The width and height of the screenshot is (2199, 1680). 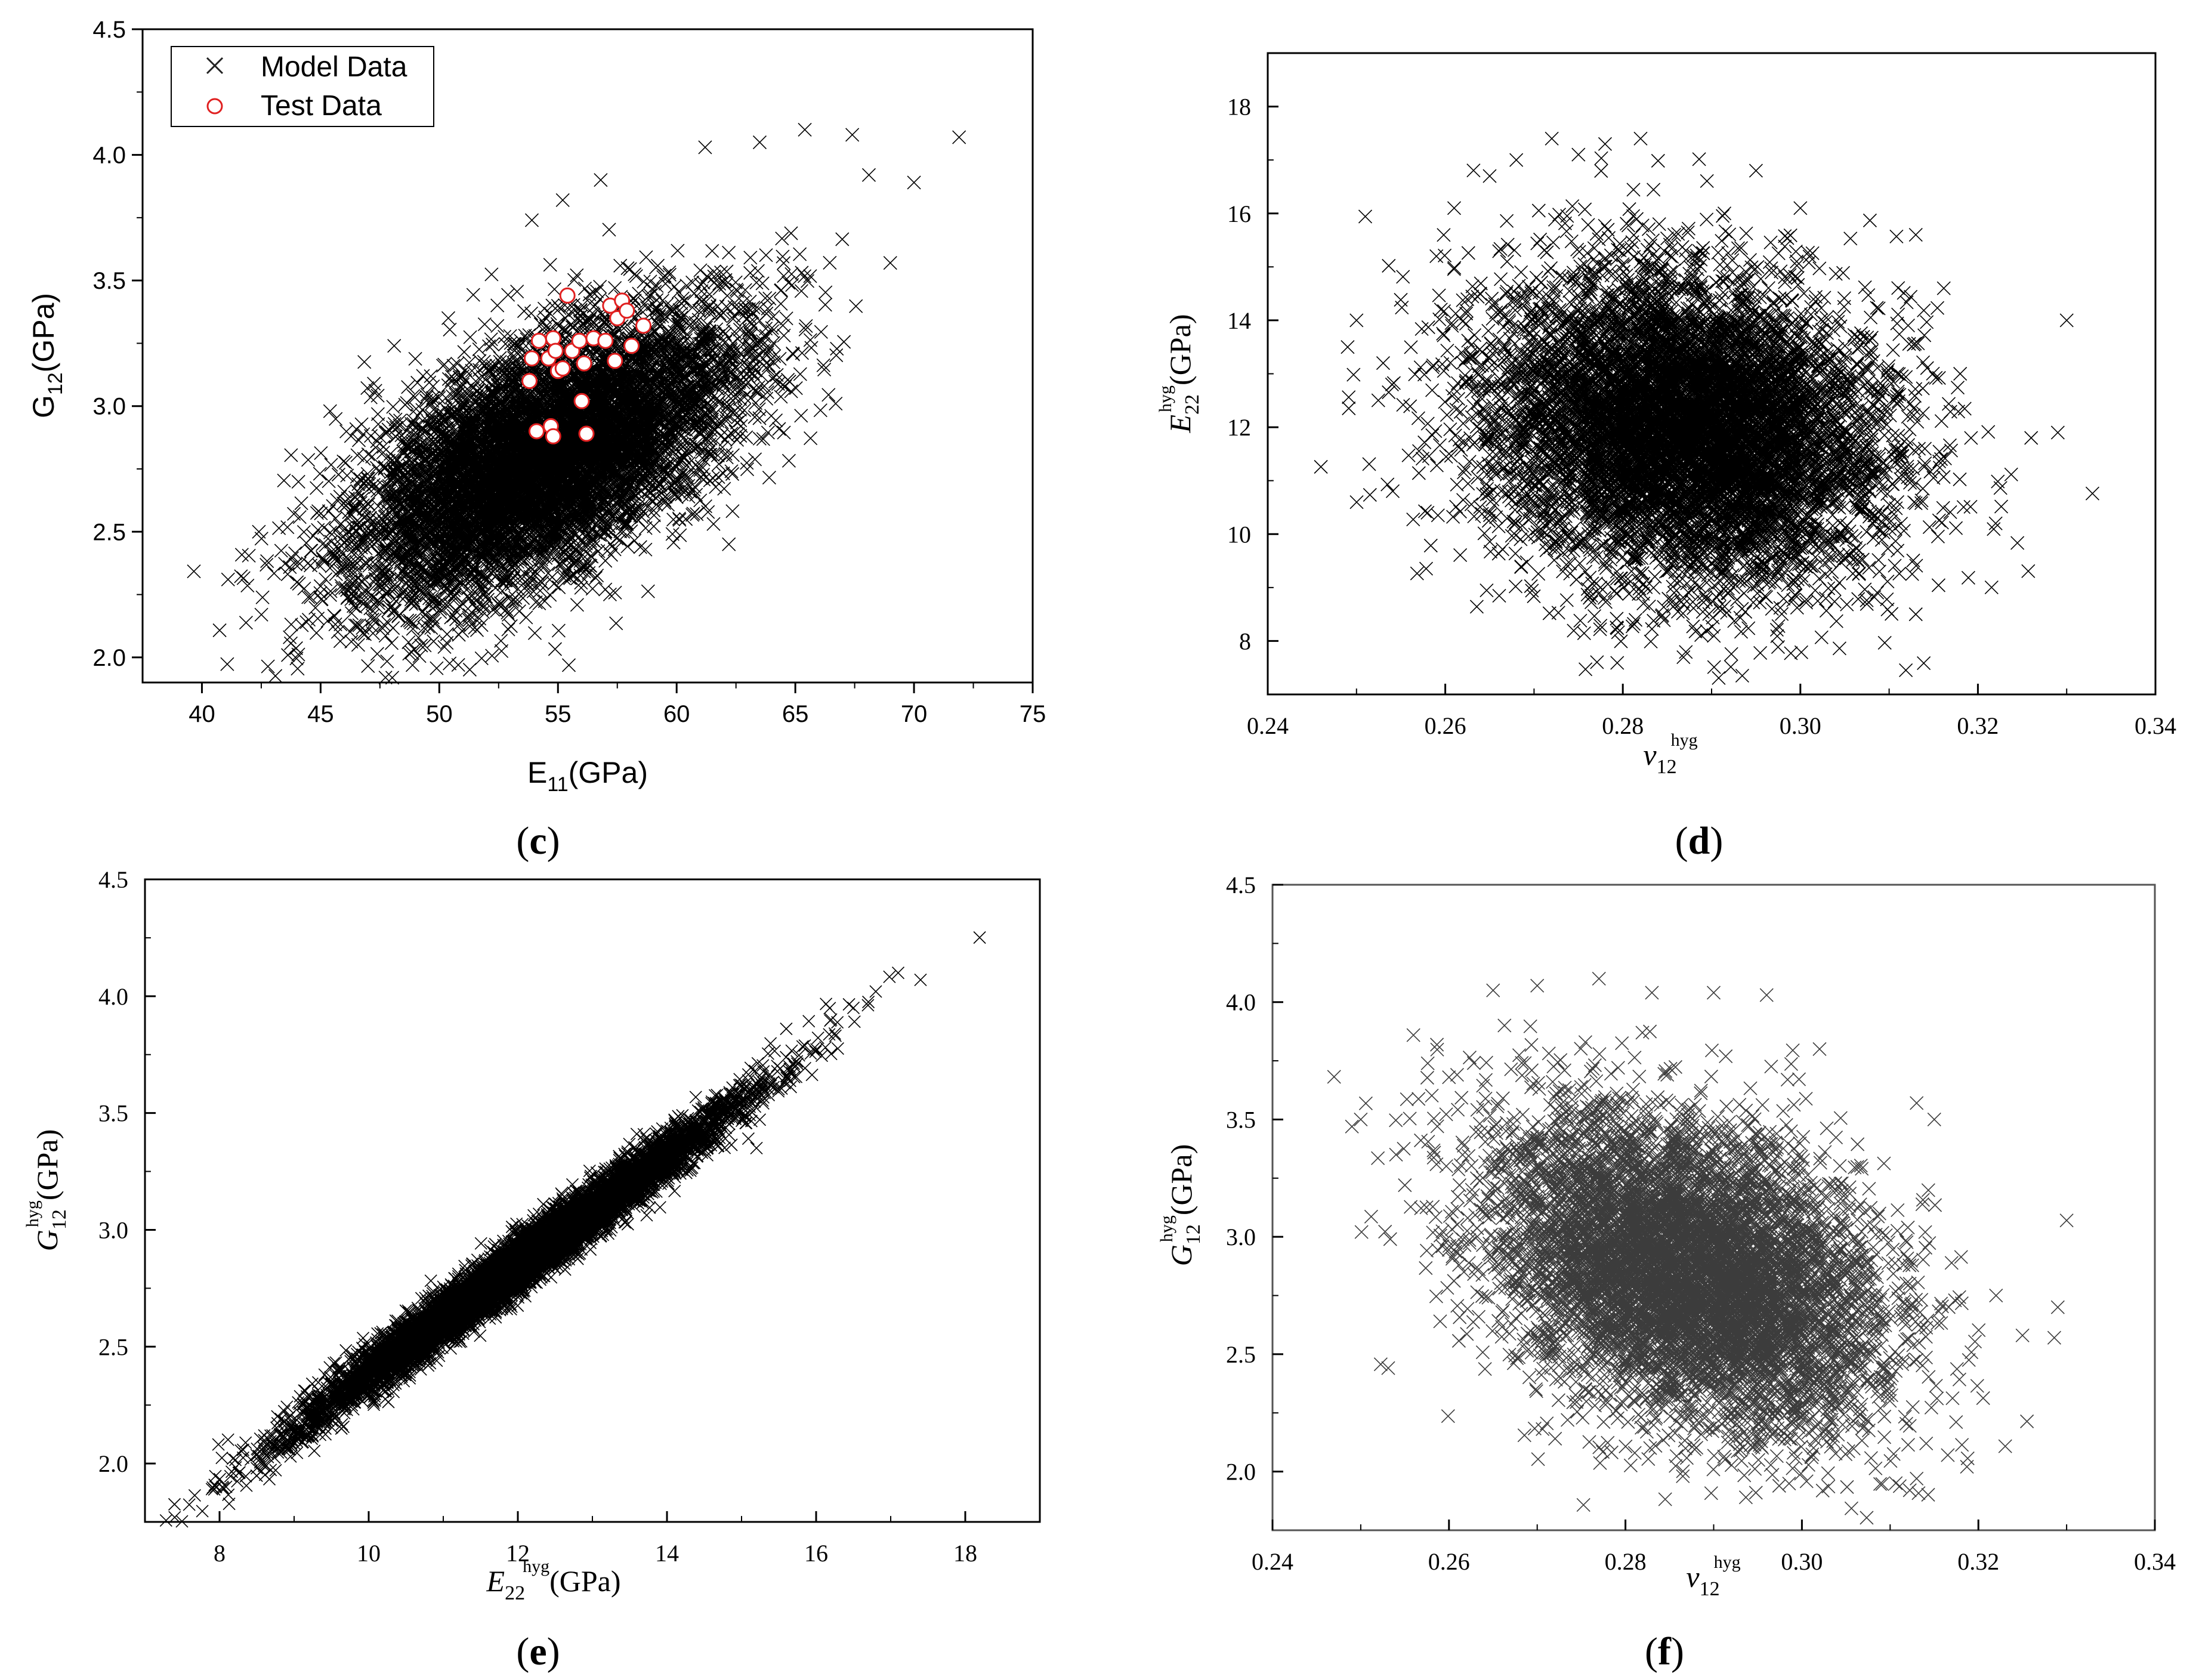 I want to click on panel-d-y-axis-sub: 22, so click(x=1192, y=404).